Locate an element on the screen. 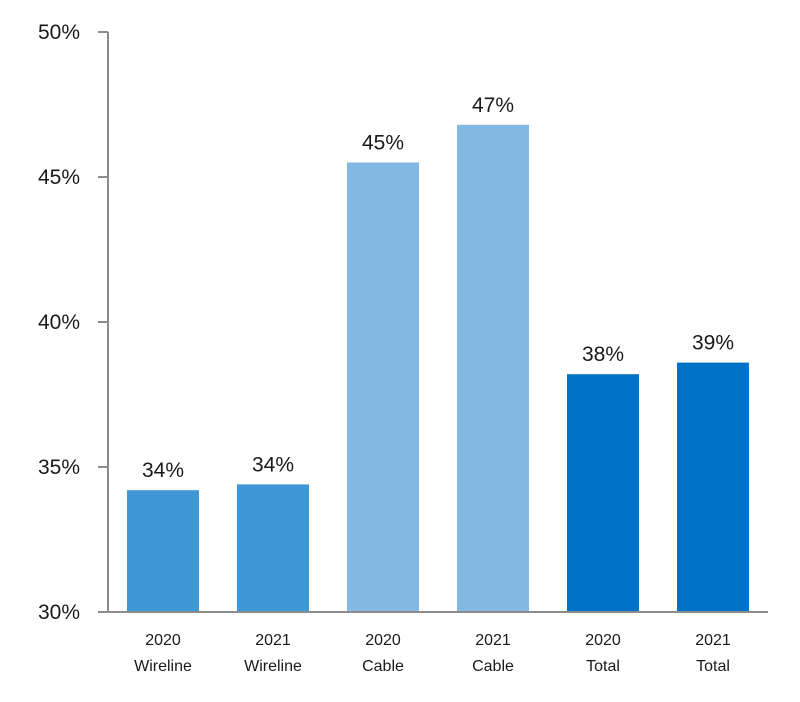  y-tick-label: 50% is located at coordinates (59, 32).